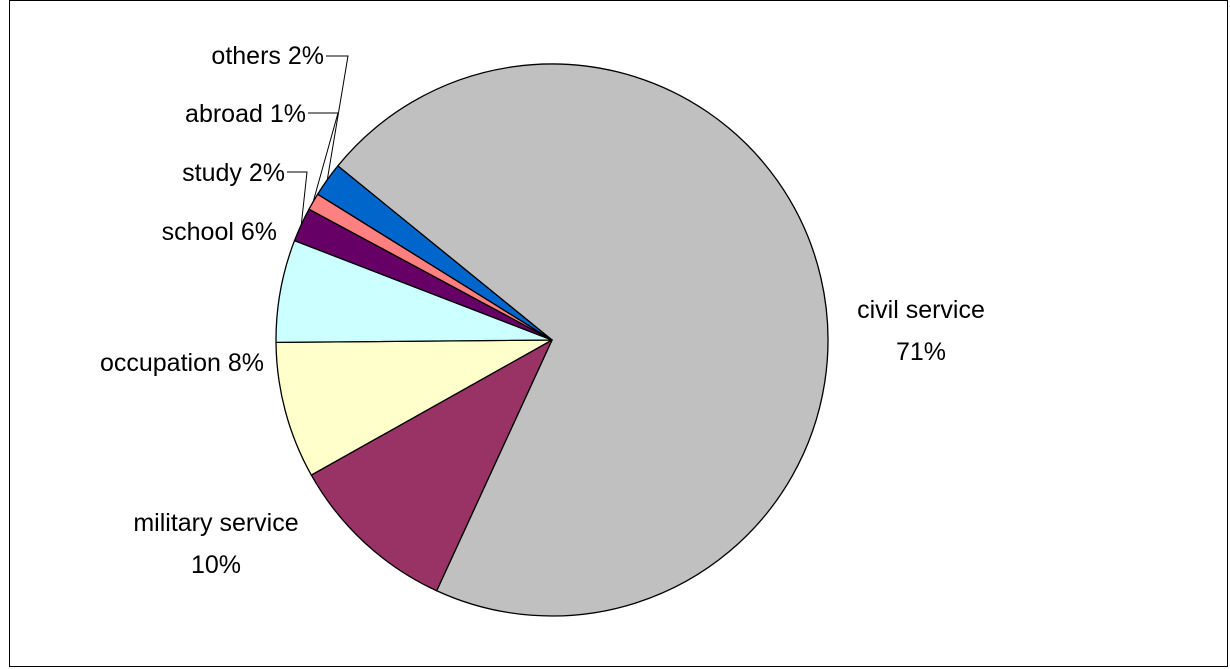  I want to click on label-school: school 6%, so click(219, 232).